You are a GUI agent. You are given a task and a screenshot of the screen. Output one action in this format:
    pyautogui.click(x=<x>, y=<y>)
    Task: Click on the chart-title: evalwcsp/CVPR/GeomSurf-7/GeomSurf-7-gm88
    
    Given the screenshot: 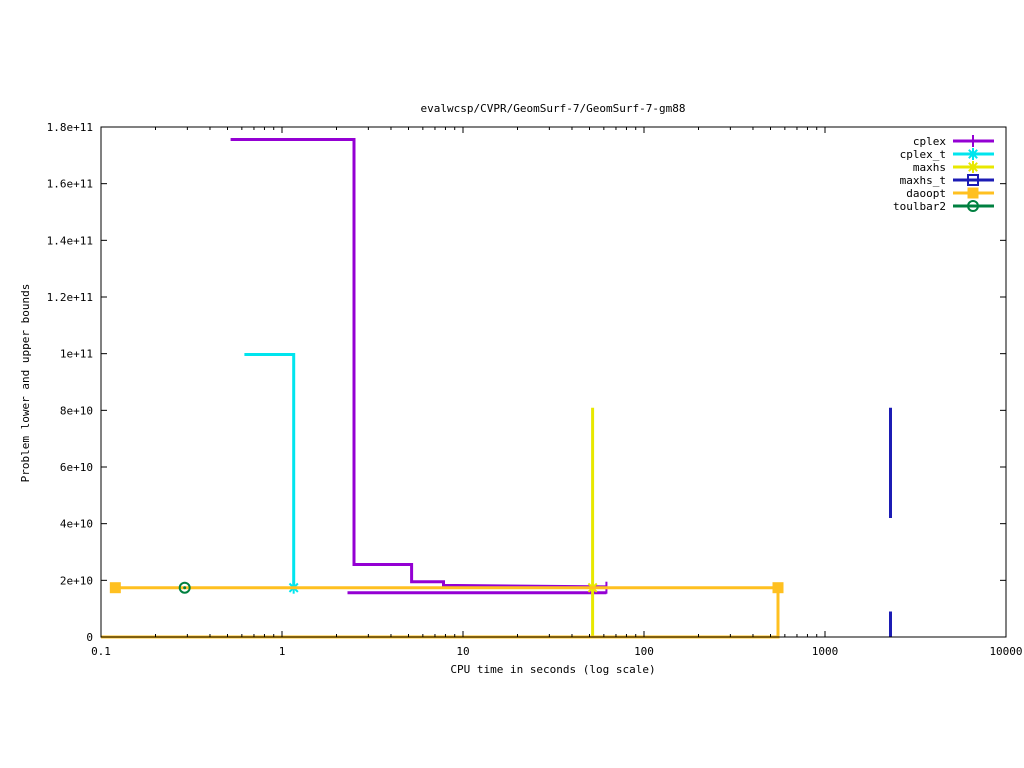 What is the action you would take?
    pyautogui.click(x=553, y=108)
    